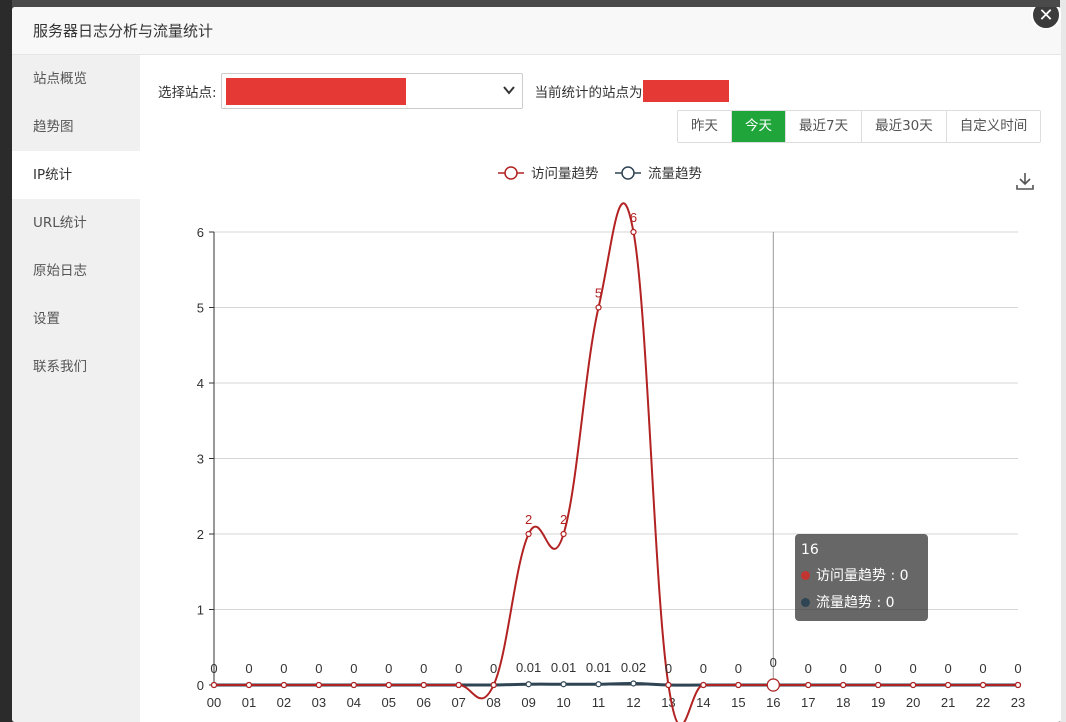  I want to click on range-7days-button: 最近7天, so click(823, 126).